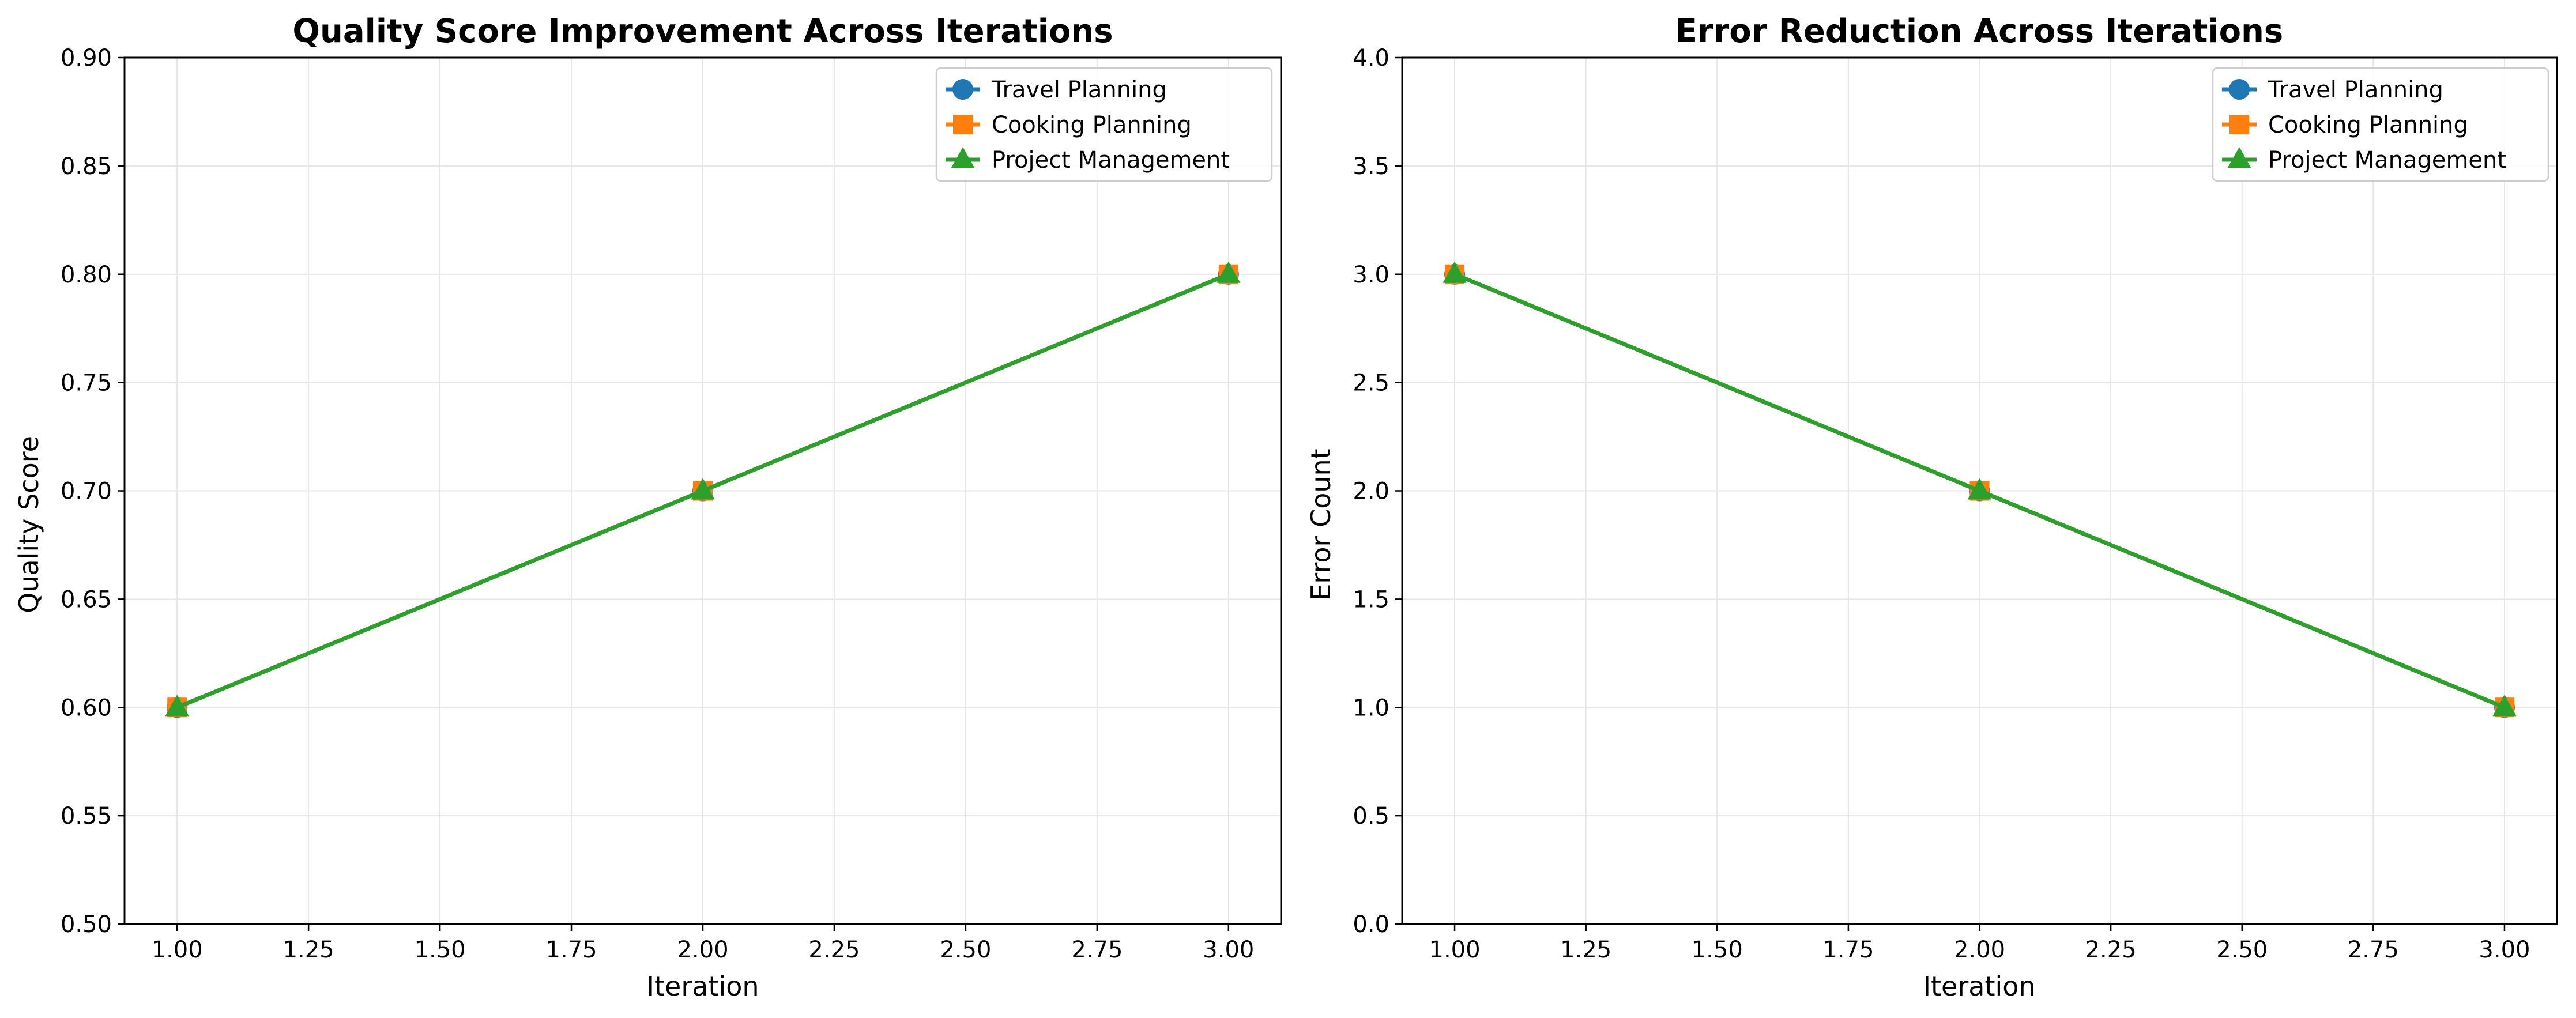 The image size is (2576, 1018). What do you see at coordinates (86, 924) in the screenshot?
I see `y-tick-label: 0.50` at bounding box center [86, 924].